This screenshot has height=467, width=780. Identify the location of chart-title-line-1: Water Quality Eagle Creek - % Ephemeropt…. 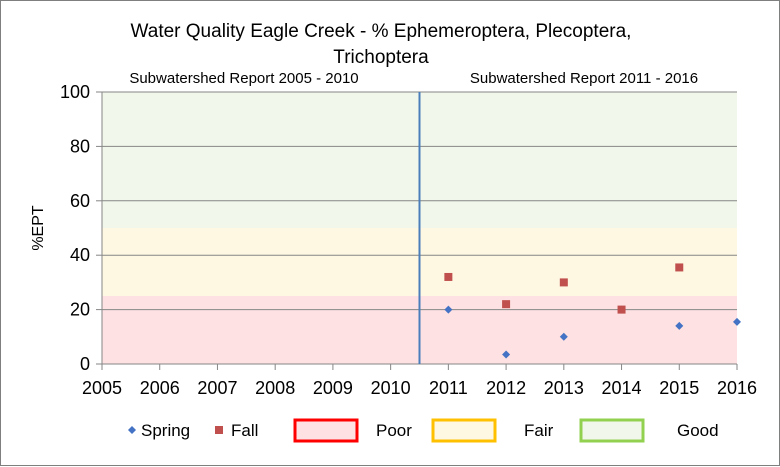
(381, 31).